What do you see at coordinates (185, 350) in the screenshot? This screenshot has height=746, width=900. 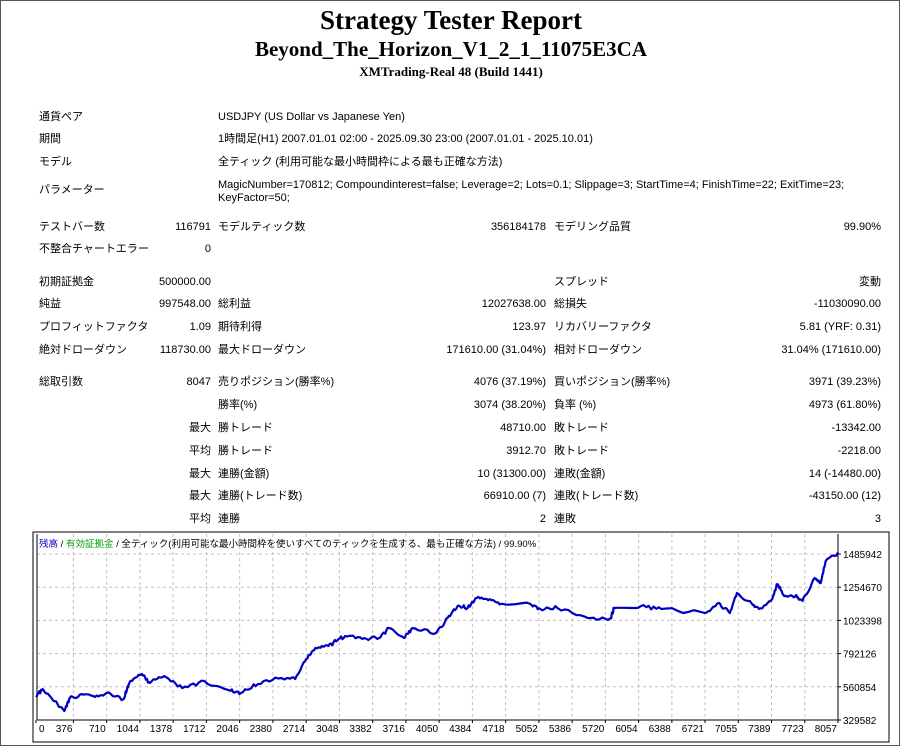 I see `stat-value: 118730.00` at bounding box center [185, 350].